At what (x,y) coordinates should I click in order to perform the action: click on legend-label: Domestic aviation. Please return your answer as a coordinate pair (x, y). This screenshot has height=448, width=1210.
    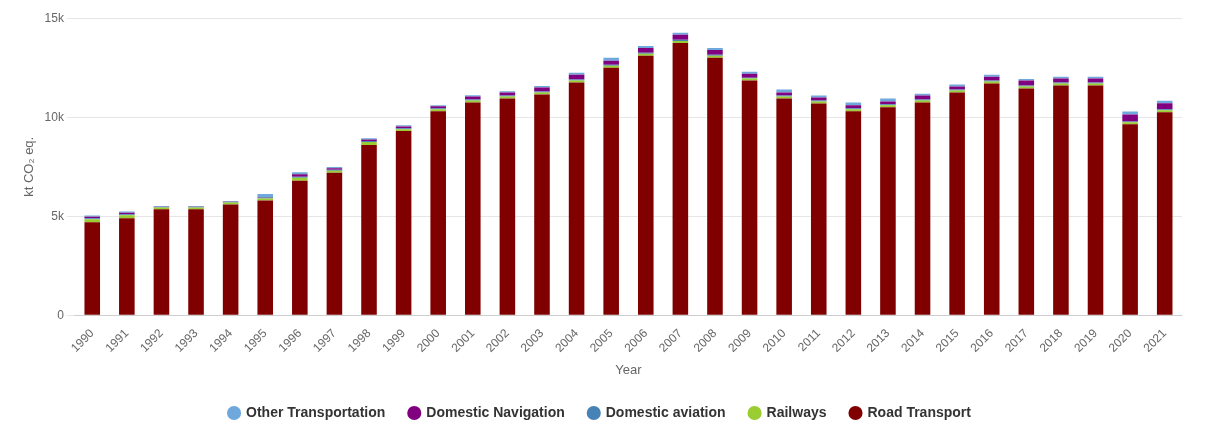
    Looking at the image, I should click on (665, 411).